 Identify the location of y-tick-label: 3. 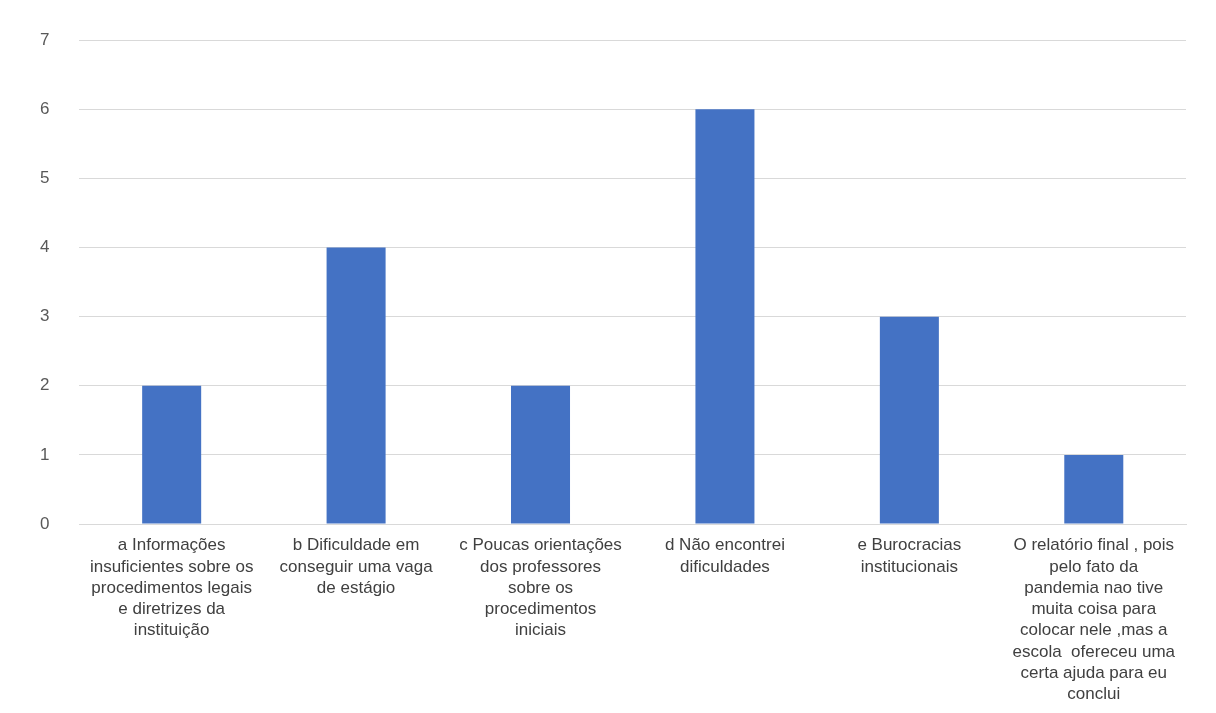
(44, 316).